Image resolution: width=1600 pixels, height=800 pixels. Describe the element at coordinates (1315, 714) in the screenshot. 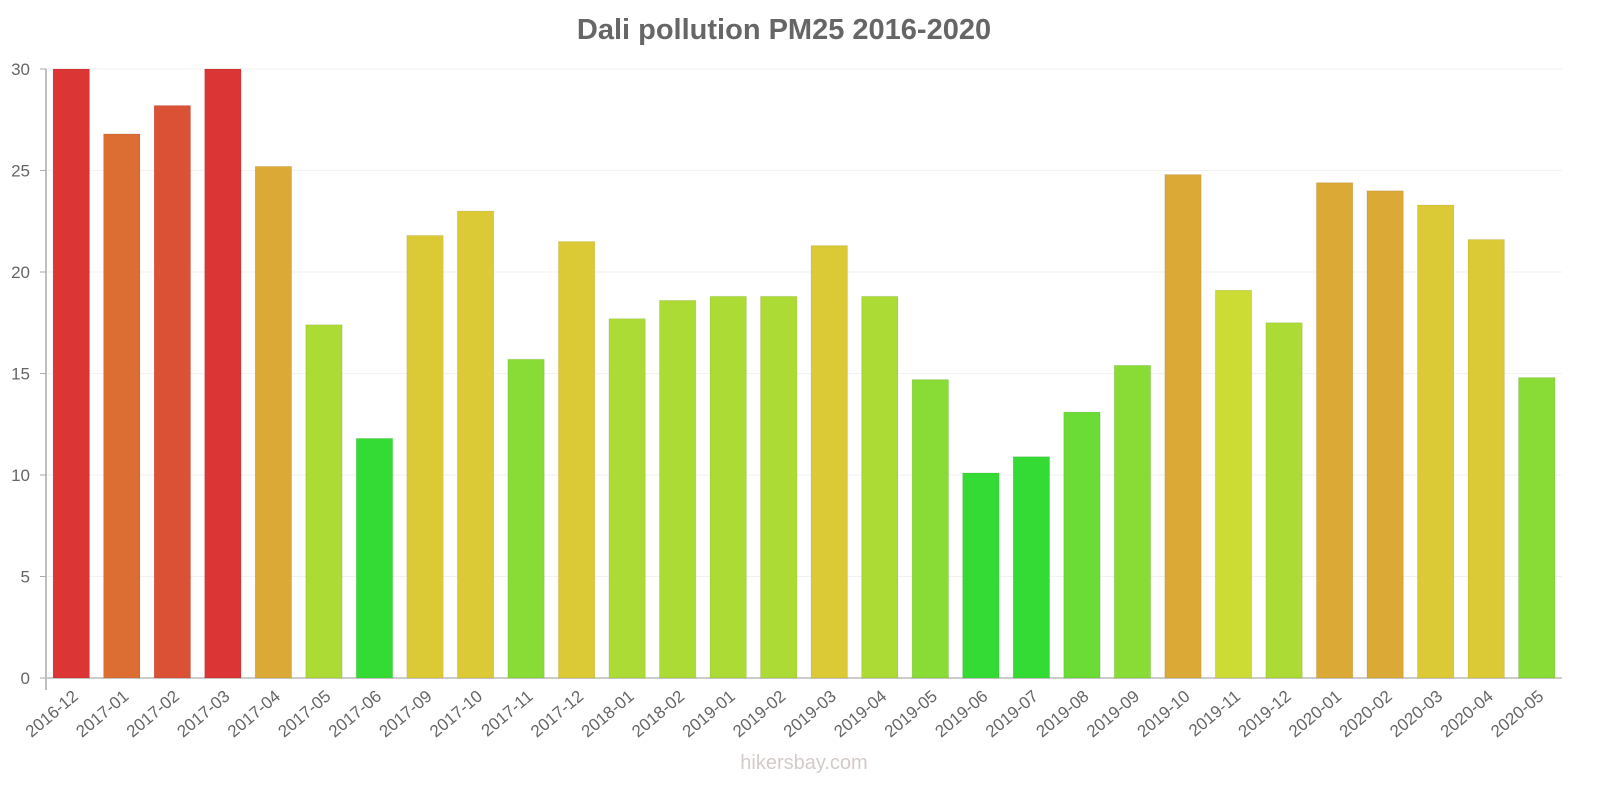

I see `x-tick-label: 2020-01` at that location.